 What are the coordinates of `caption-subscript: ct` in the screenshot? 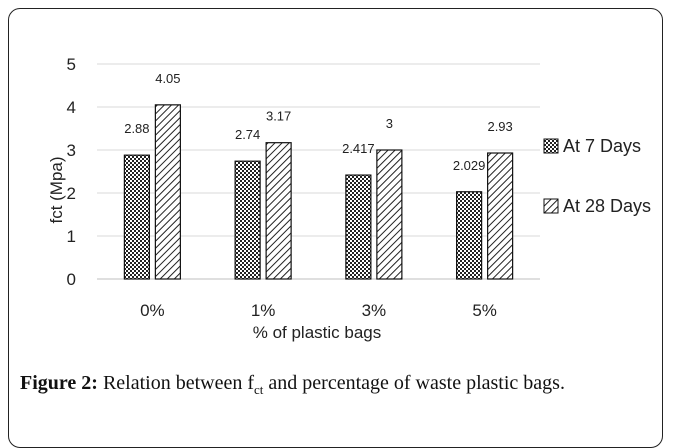 It's located at (259, 389).